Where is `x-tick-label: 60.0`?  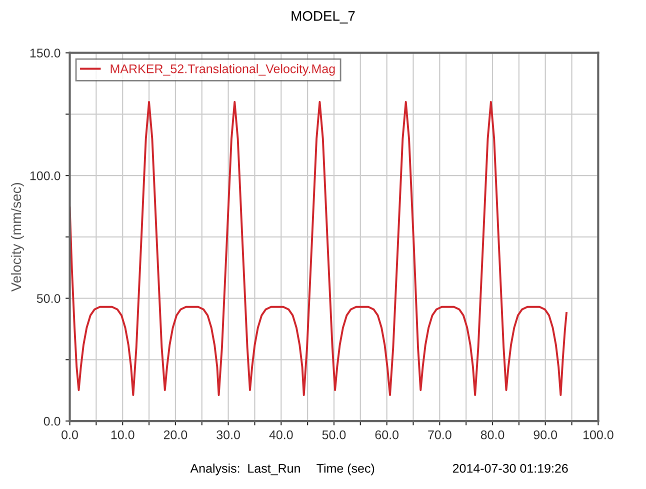
x-tick-label: 60.0 is located at coordinates (386, 435).